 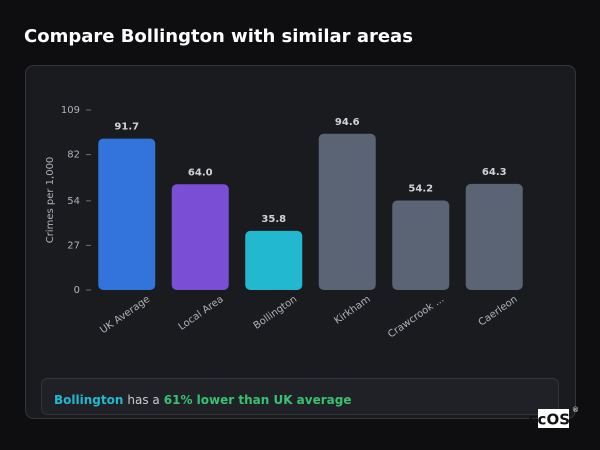 What do you see at coordinates (88, 400) in the screenshot?
I see `summary-area: Bollington` at bounding box center [88, 400].